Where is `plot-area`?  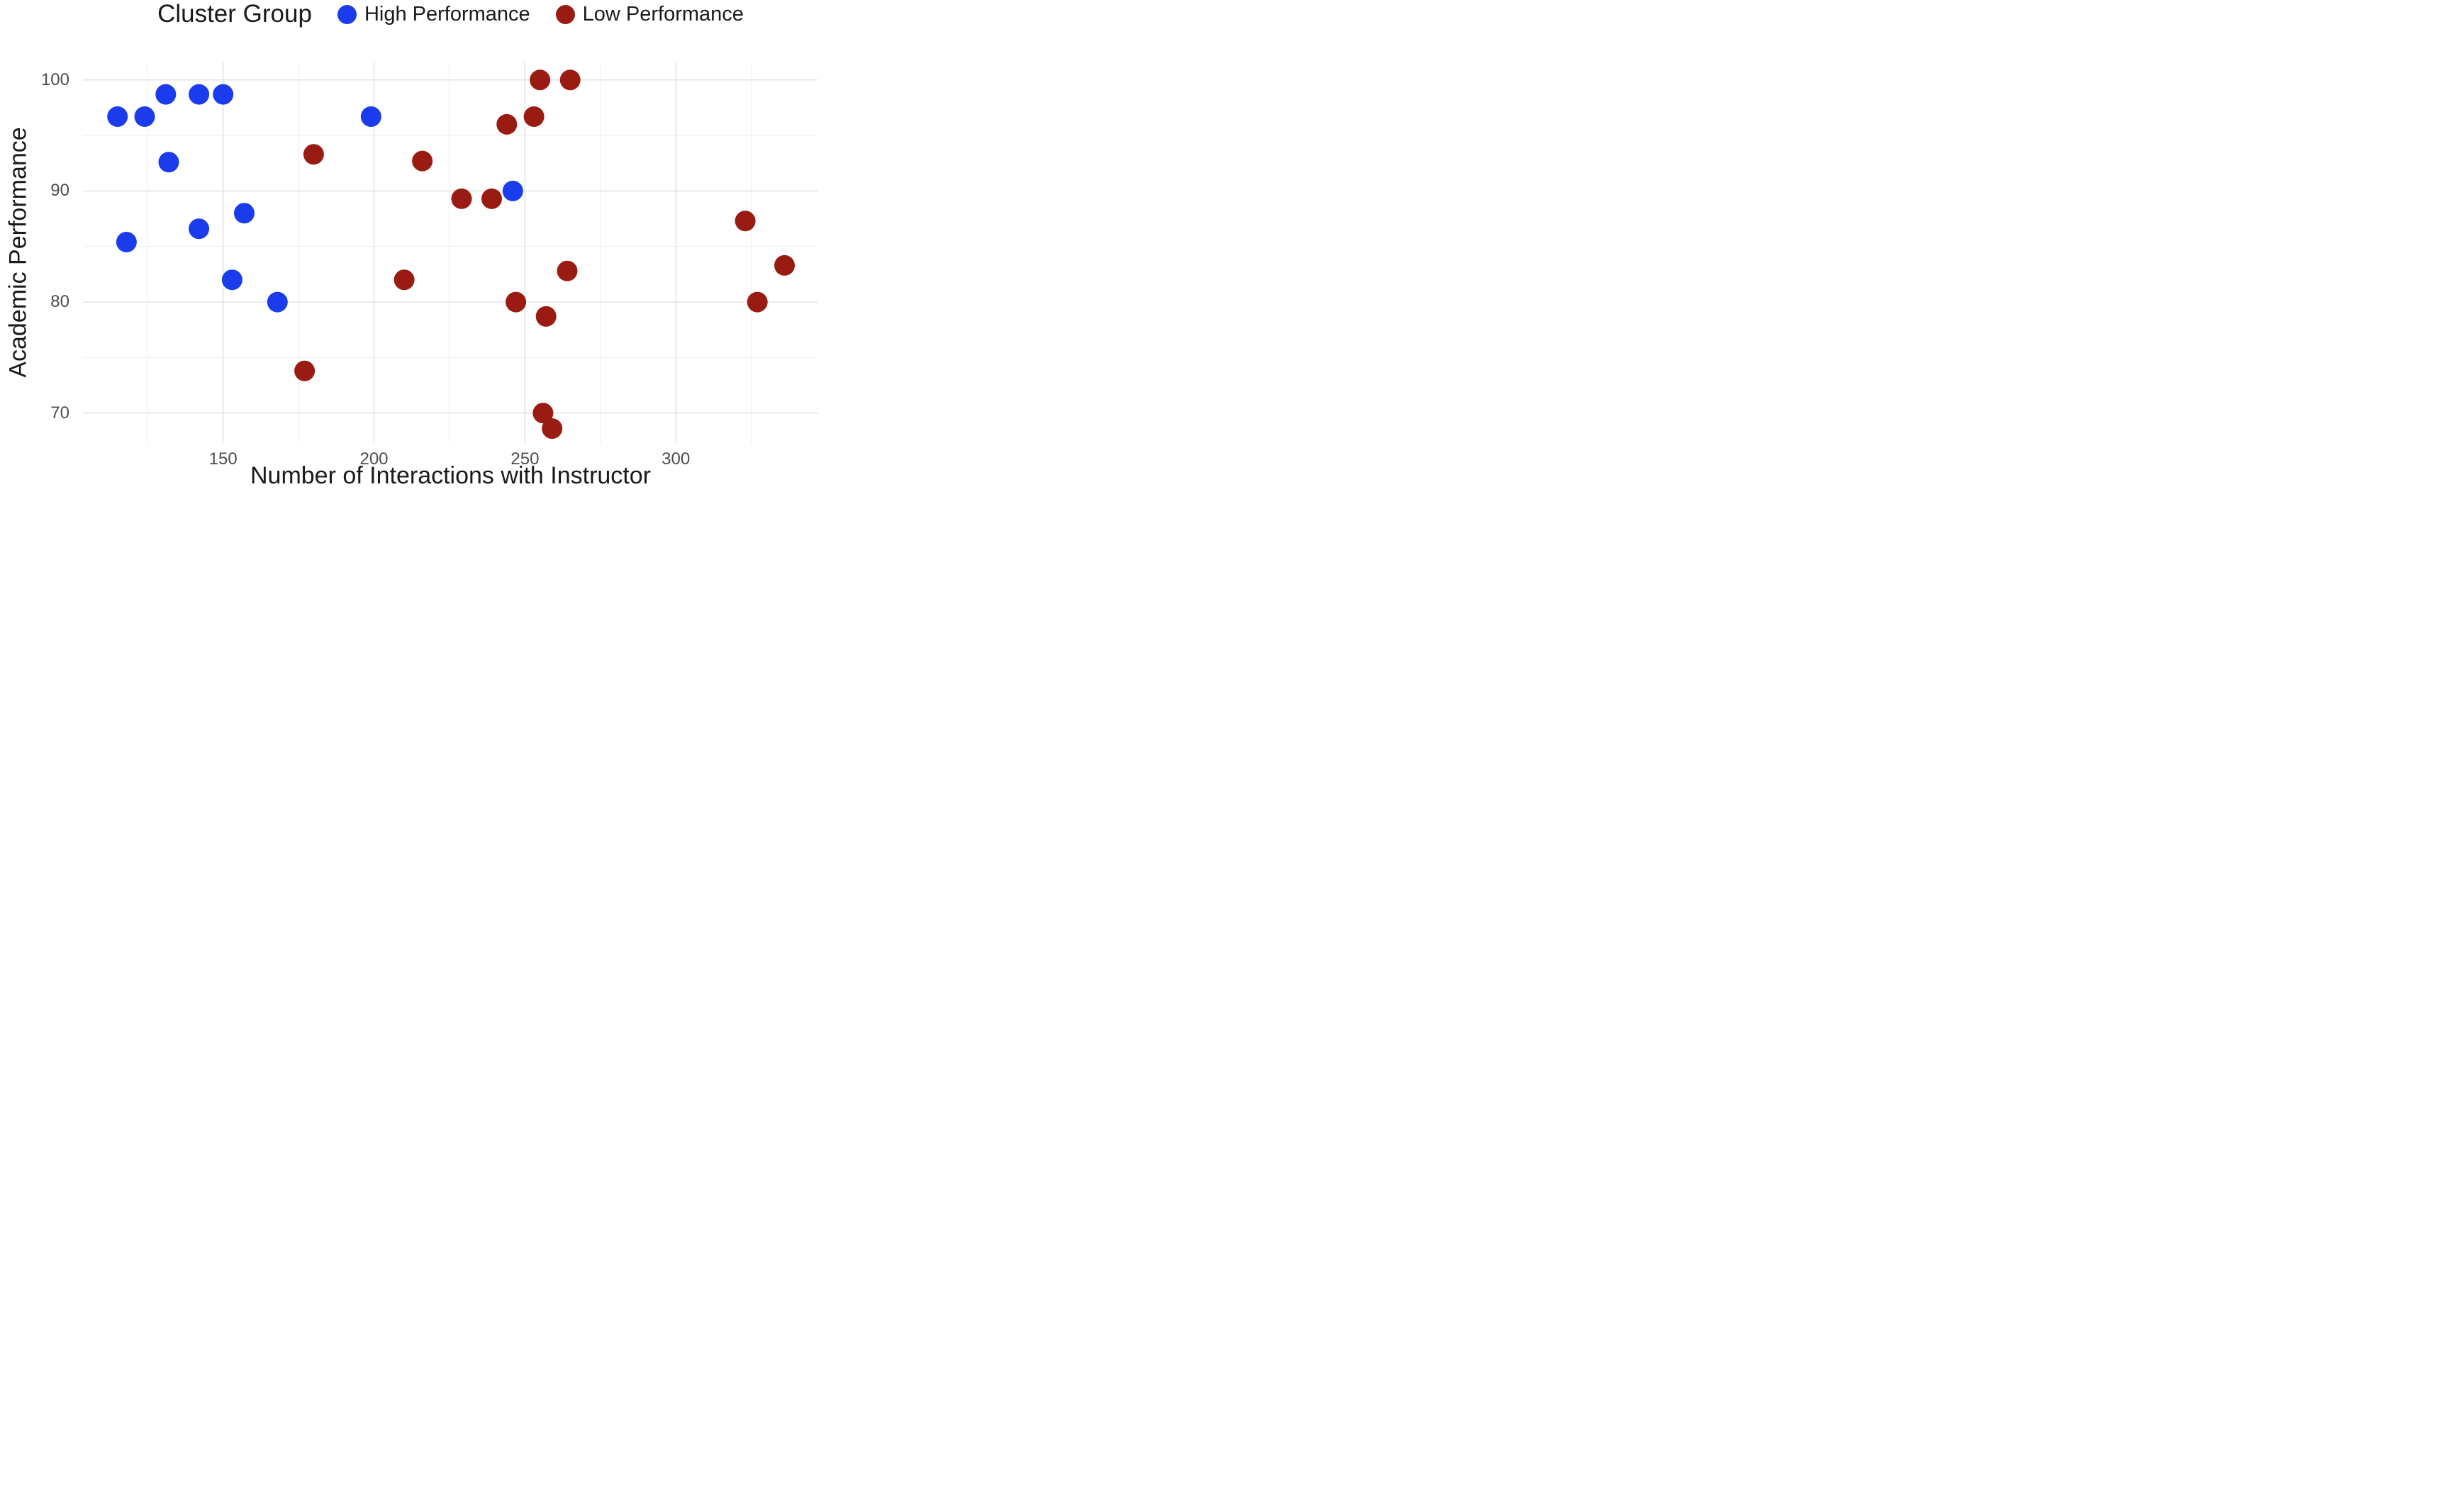
plot-area is located at coordinates (450, 253).